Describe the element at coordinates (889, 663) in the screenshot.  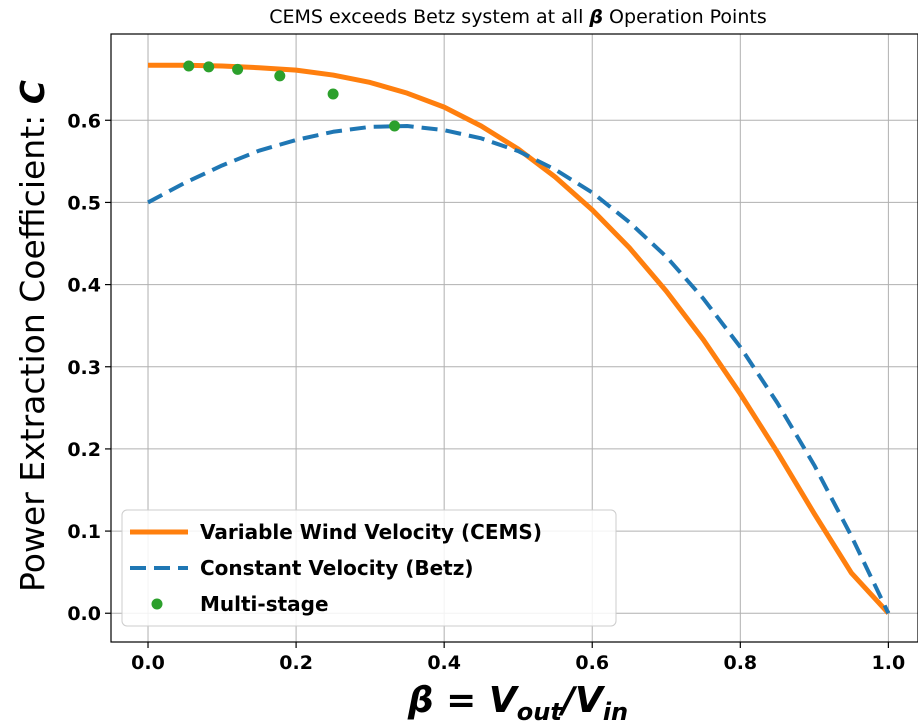
I see `x-tick-label: 1.0` at that location.